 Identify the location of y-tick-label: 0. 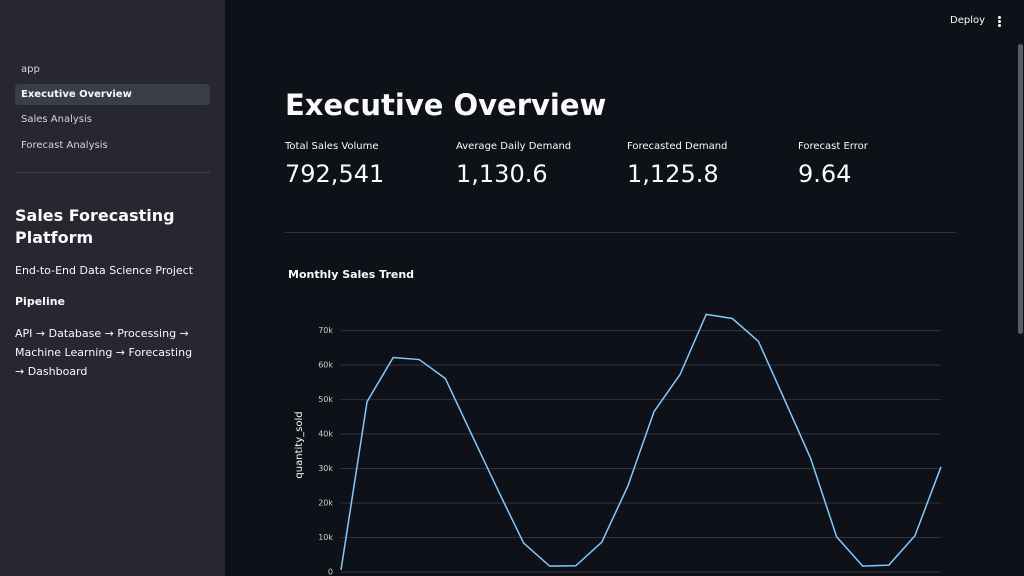
(330, 572).